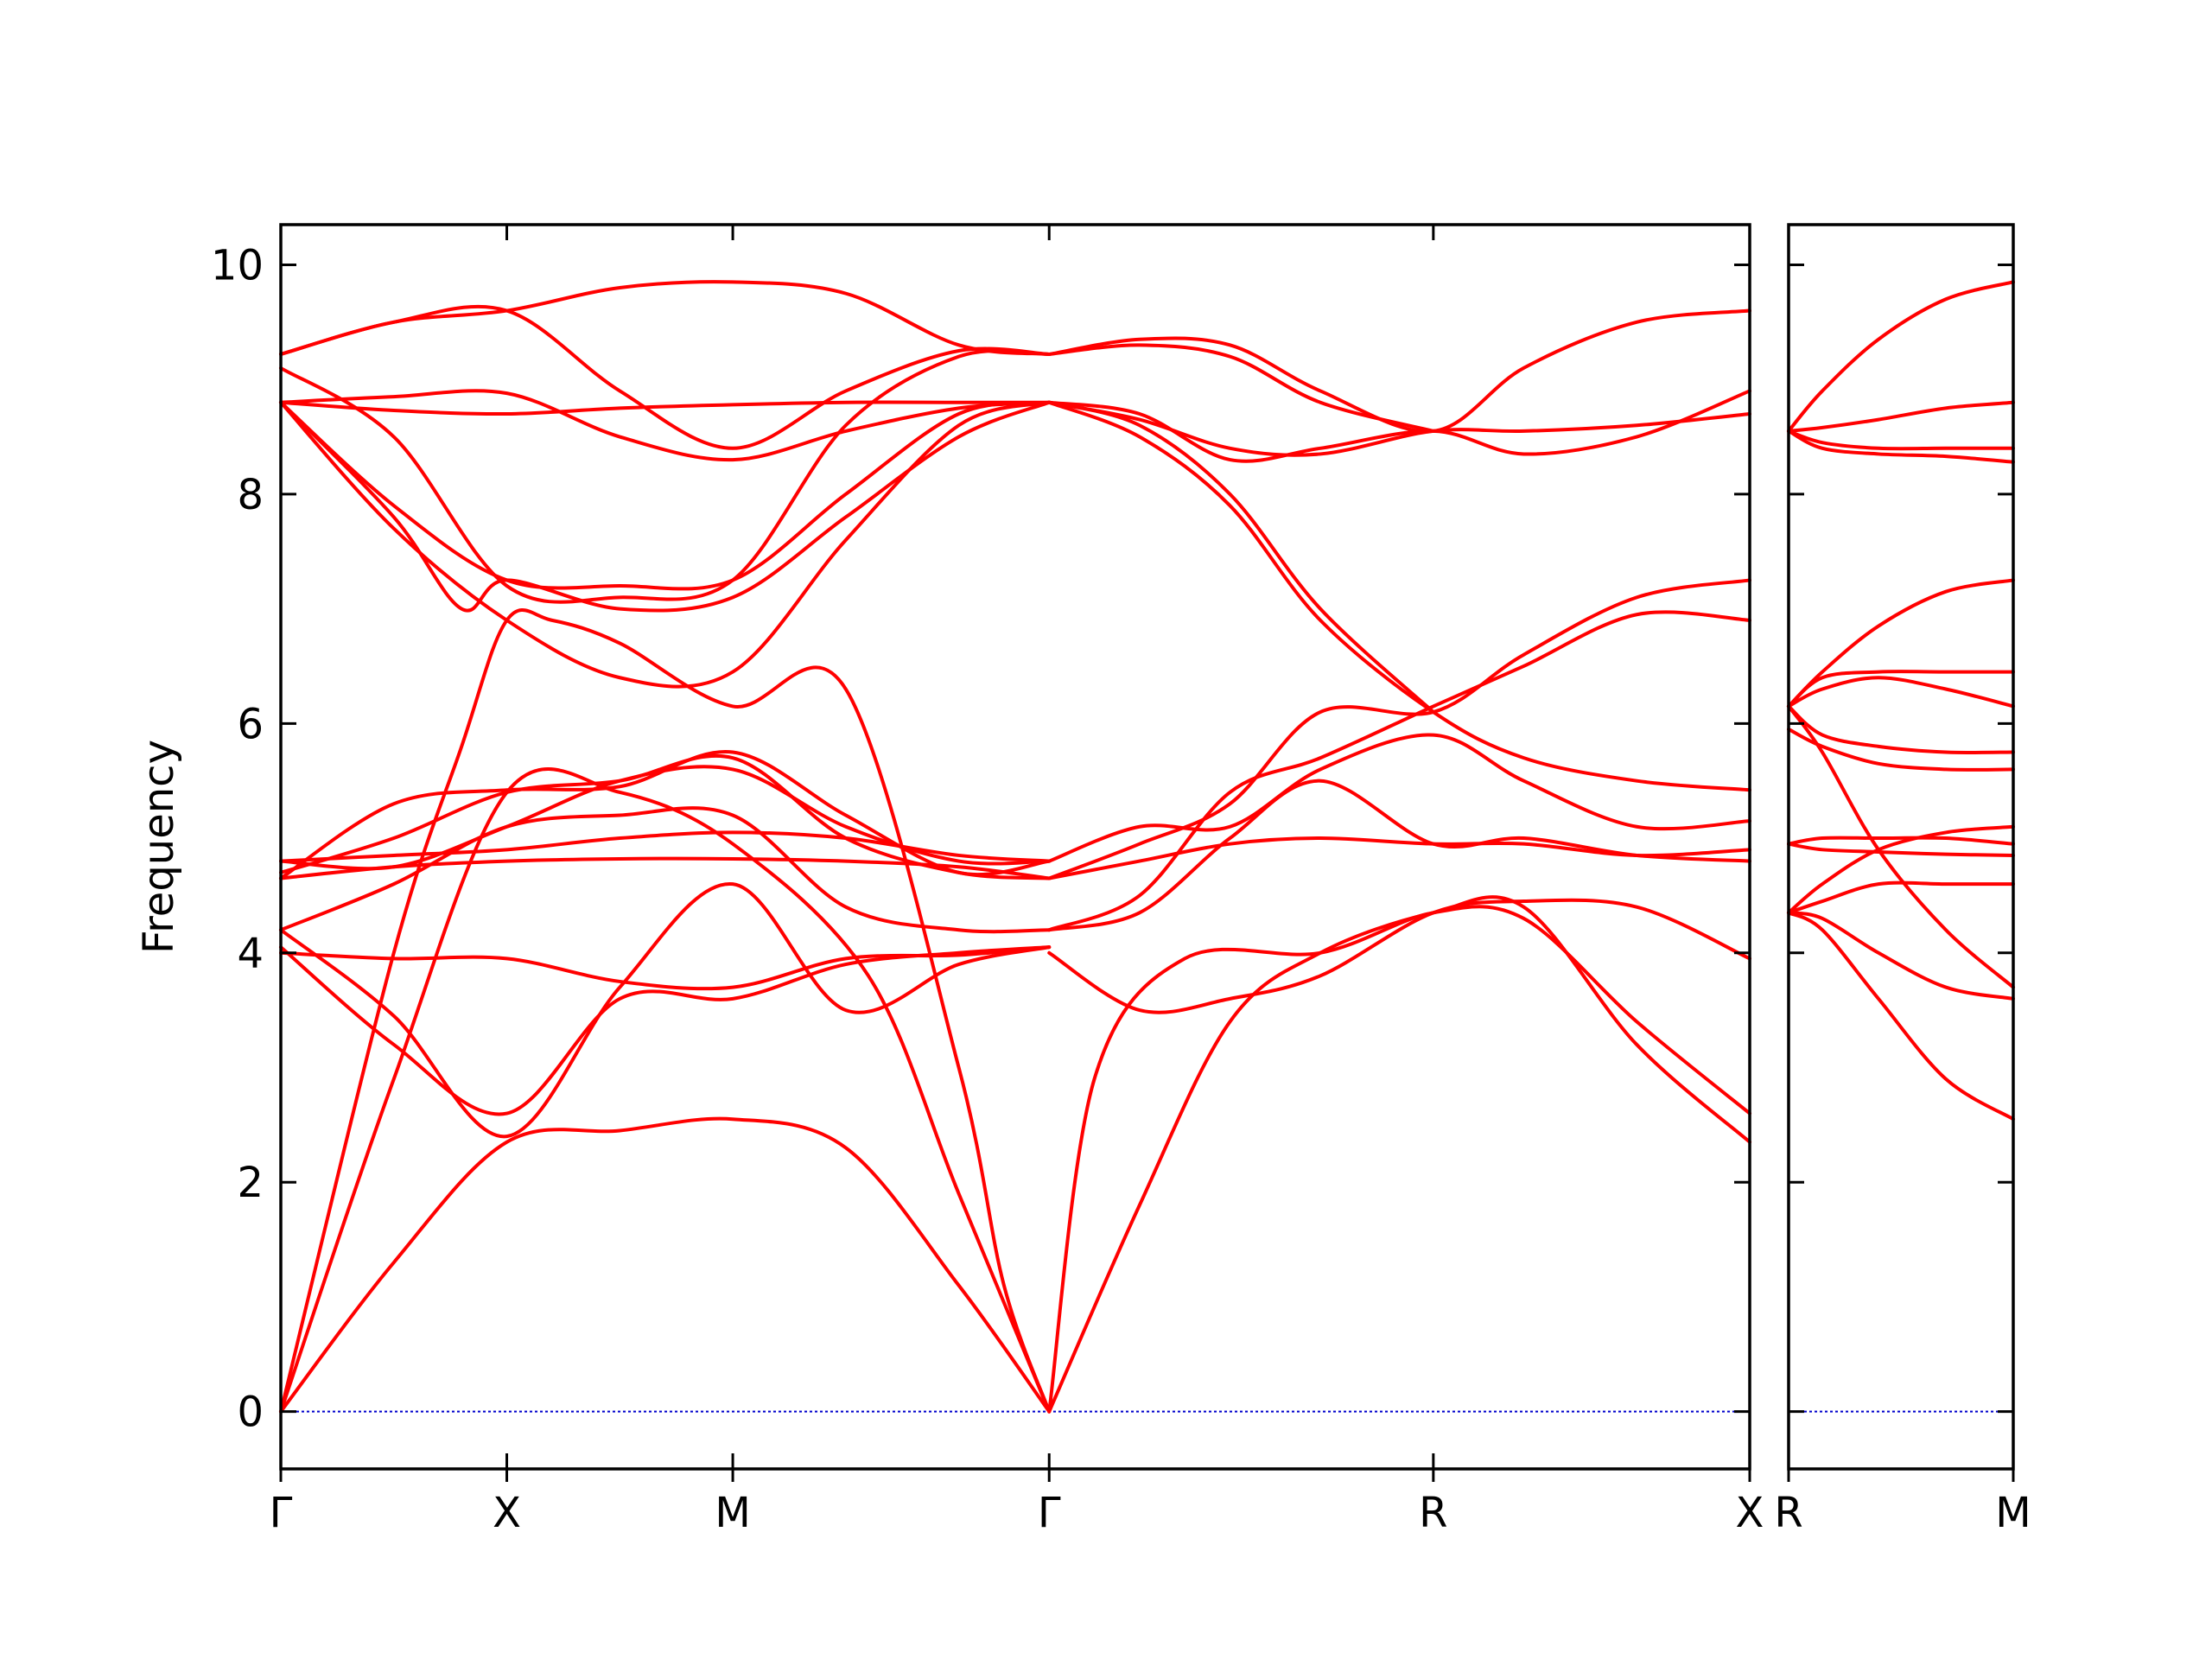 Image resolution: width=2212 pixels, height=1659 pixels. I want to click on y-axis-label: Frequency, so click(159, 847).